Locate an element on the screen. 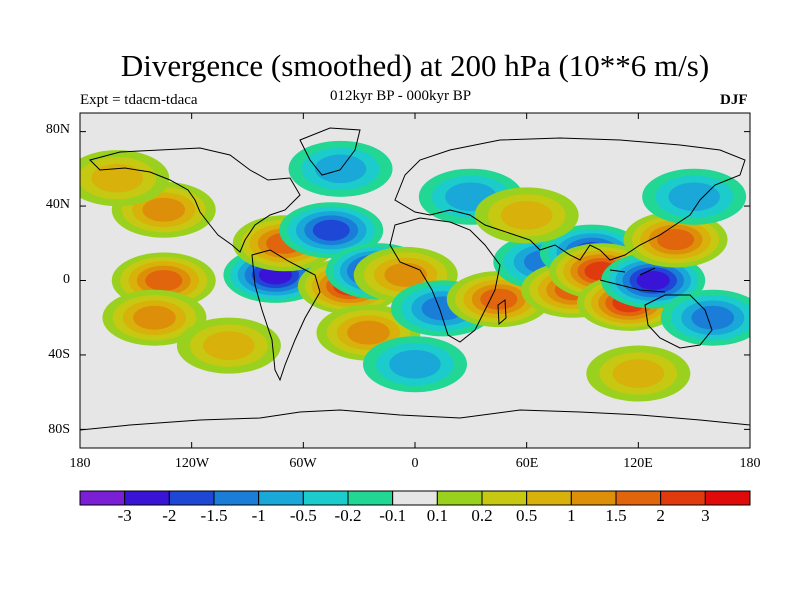 The height and width of the screenshot is (600, 800). y-tick-label: 0 is located at coordinates (66, 279).